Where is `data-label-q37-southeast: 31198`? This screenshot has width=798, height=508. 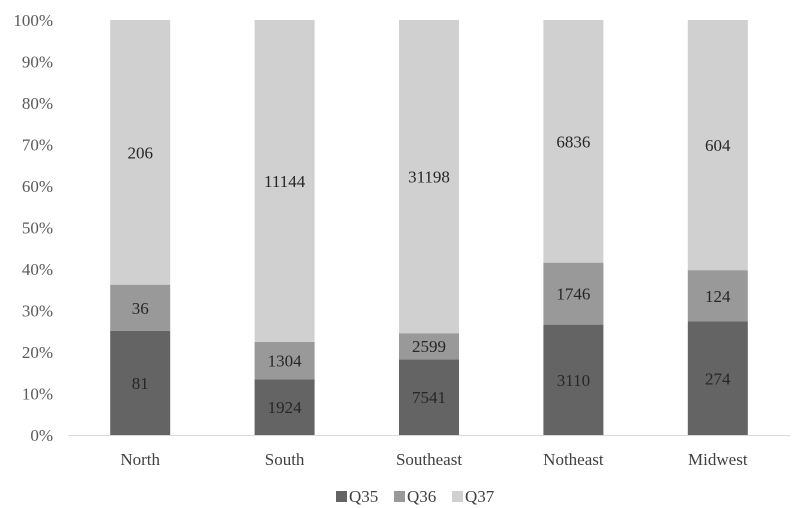
data-label-q37-southeast: 31198 is located at coordinates (429, 177).